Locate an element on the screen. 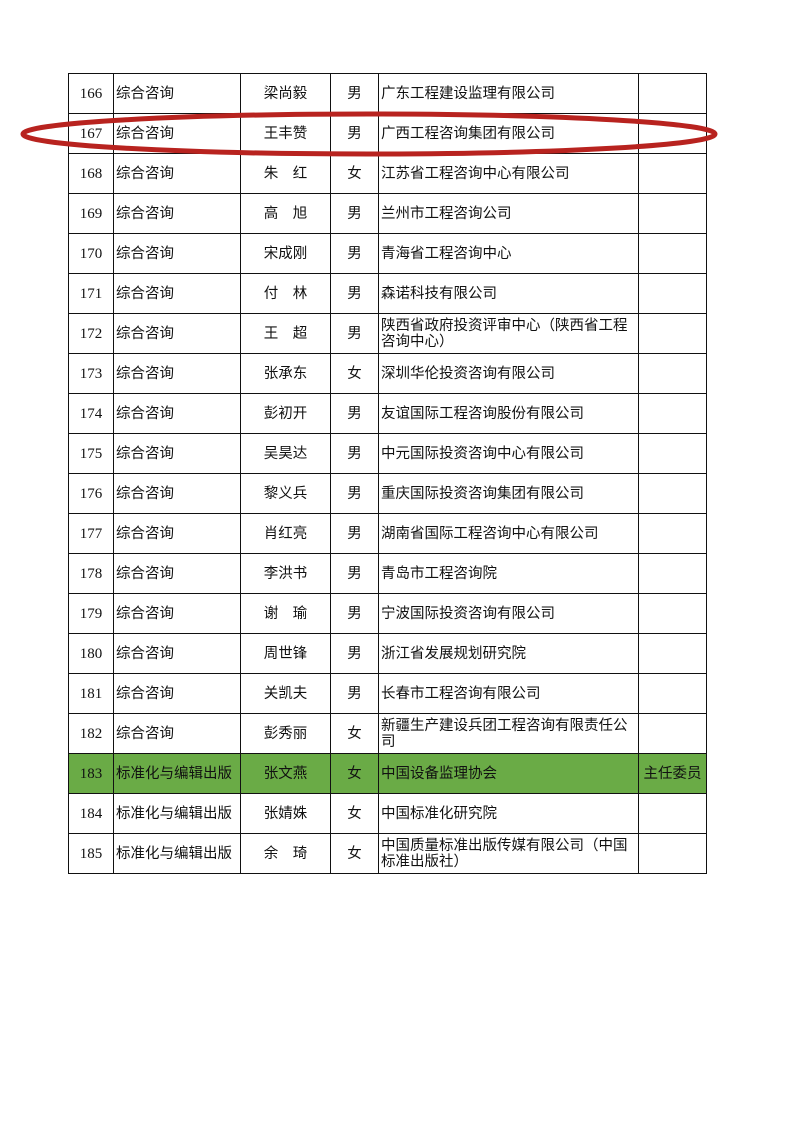  organization-cell: 新疆生产建设兵团工程咨询有限责任公司 is located at coordinates (508, 733).